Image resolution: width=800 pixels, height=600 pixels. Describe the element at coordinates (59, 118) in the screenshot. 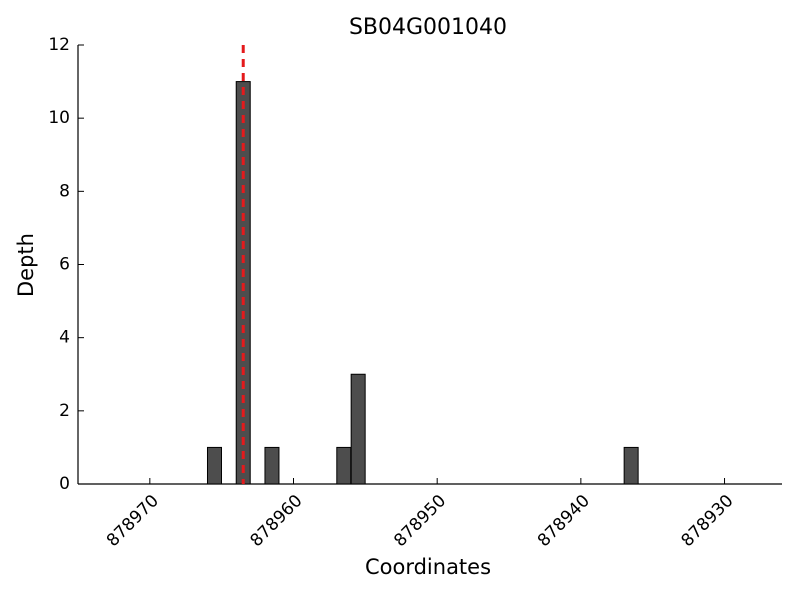

I see `y-tick-label: 10` at that location.